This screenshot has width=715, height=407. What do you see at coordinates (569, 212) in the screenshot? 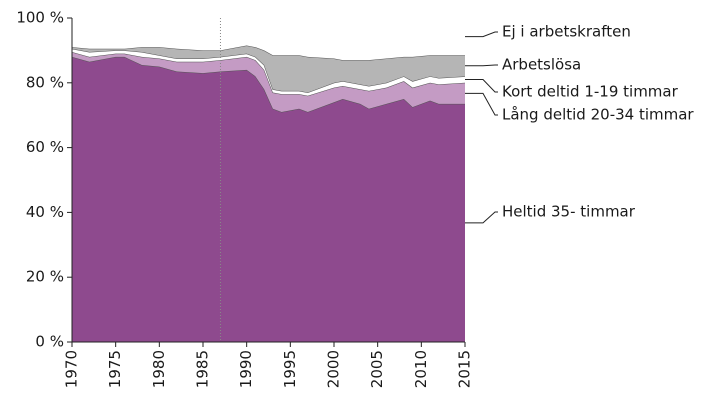
I see `legend-label: Heltid 35- timmar` at bounding box center [569, 212].